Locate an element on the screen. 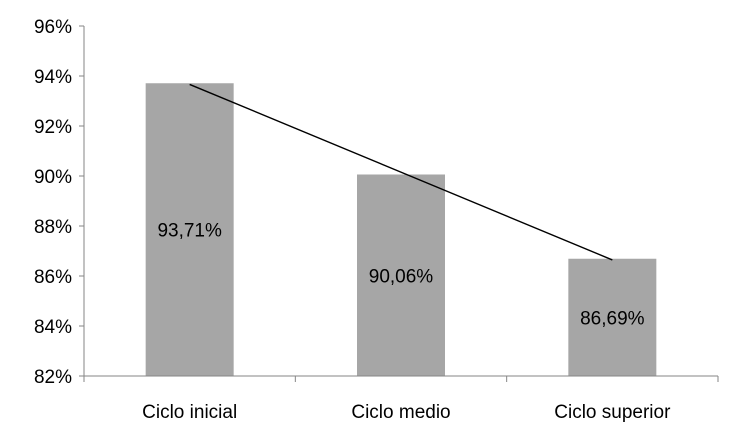 This screenshot has height=423, width=731. x-tick-label-0: Ciclo inicial is located at coordinates (189, 412).